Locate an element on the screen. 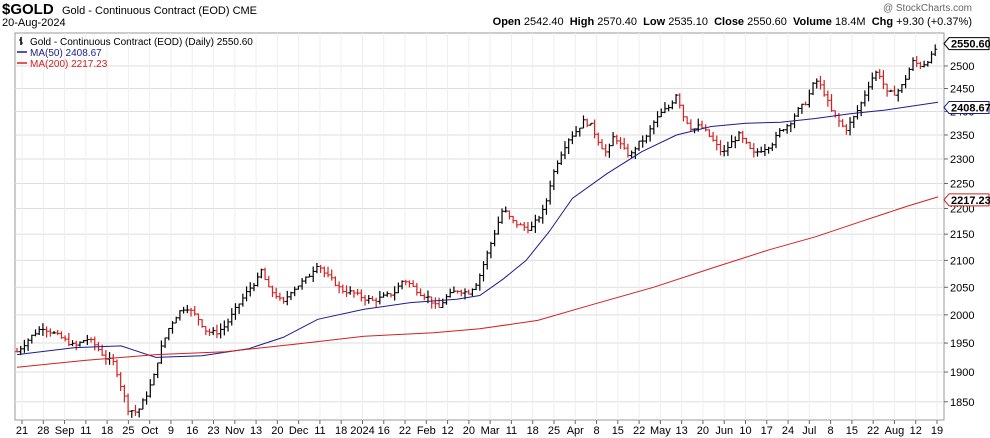  contract-name: Gold - Continuous Contract (EOD) CME is located at coordinates (159, 11).